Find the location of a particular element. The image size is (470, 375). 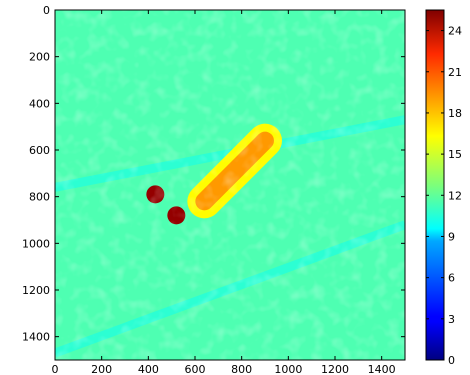

y-tick-label: 600 is located at coordinates (39, 150).